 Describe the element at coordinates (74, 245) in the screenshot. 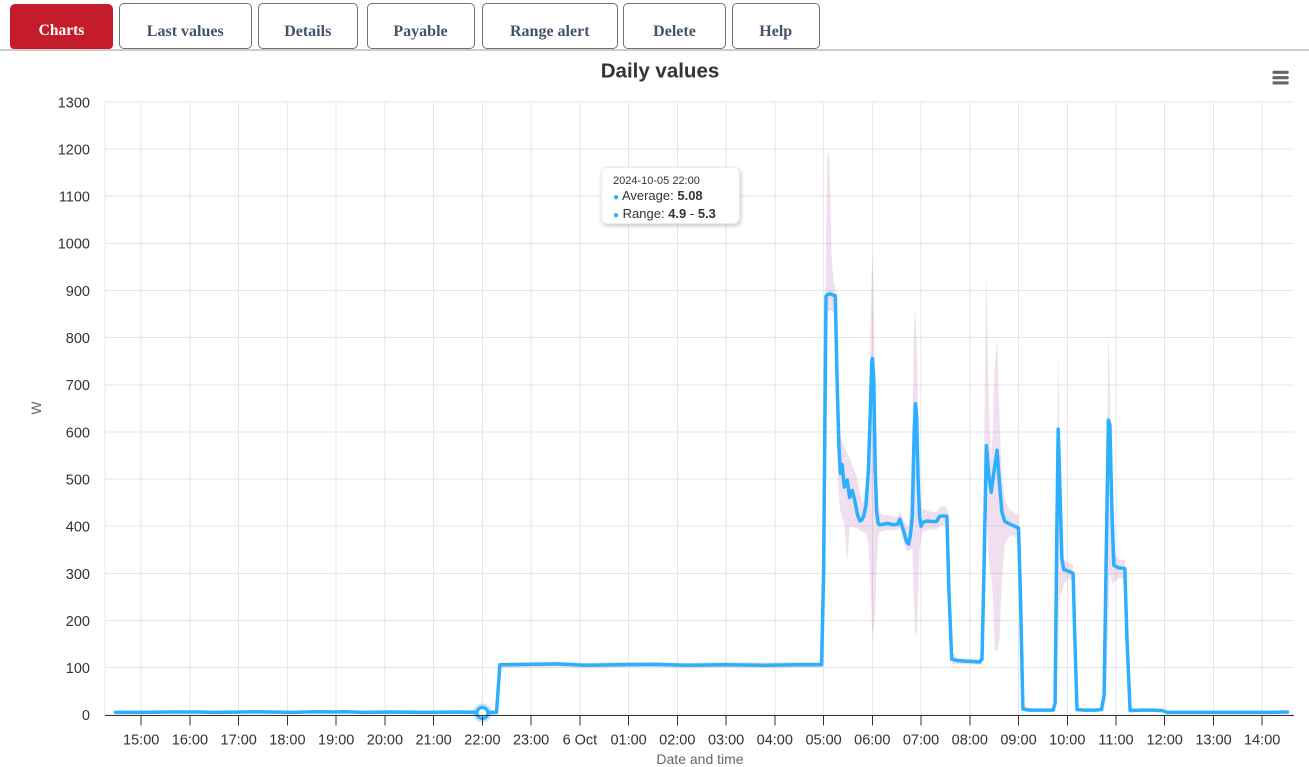

I see `svg-text: 1000` at that location.